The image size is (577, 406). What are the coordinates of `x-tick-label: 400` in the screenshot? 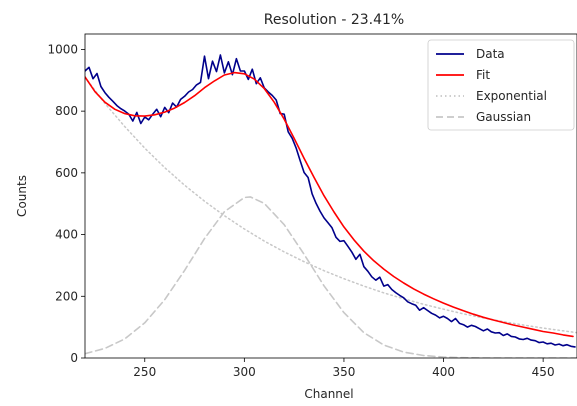 It's located at (443, 372).